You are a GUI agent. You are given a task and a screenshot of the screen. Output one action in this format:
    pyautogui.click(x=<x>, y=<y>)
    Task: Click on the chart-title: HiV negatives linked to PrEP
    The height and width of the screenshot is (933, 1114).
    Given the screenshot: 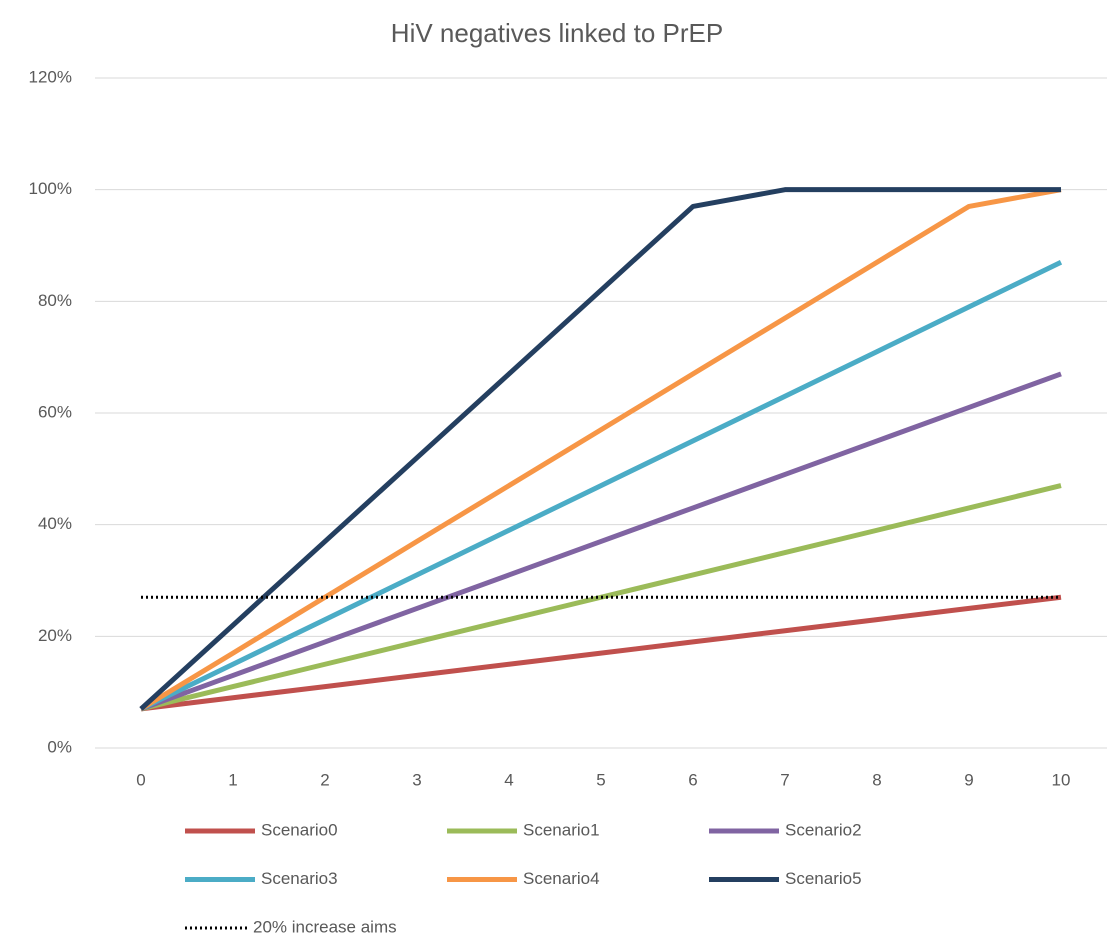 What is the action you would take?
    pyautogui.click(x=557, y=33)
    